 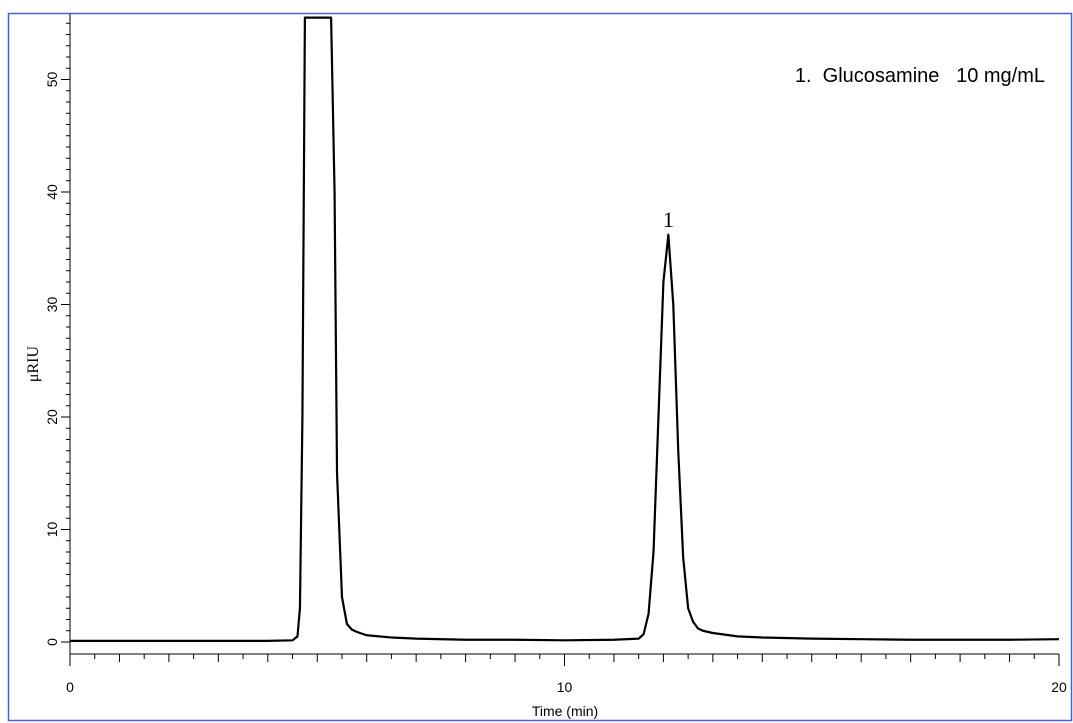 What do you see at coordinates (33, 363) in the screenshot?
I see `y-axis-title: μRIU` at bounding box center [33, 363].